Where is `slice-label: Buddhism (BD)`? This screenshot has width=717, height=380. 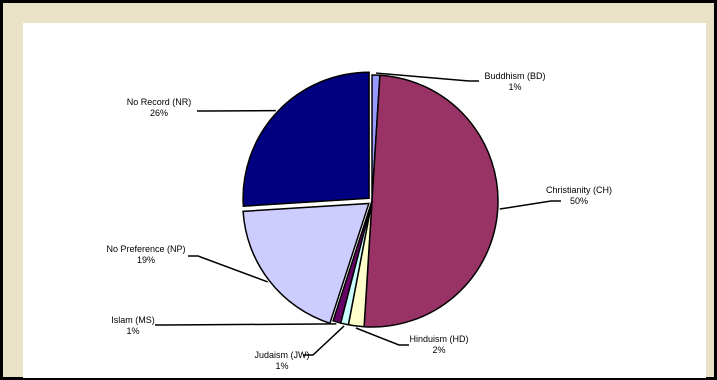
slice-label: Buddhism (BD) is located at coordinates (514, 76).